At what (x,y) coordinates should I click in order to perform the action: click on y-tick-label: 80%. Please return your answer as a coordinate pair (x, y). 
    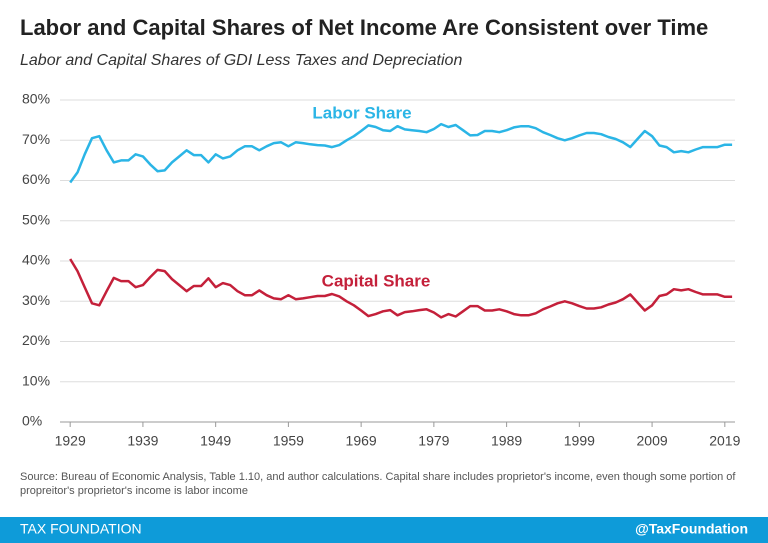
    Looking at the image, I should click on (36, 99).